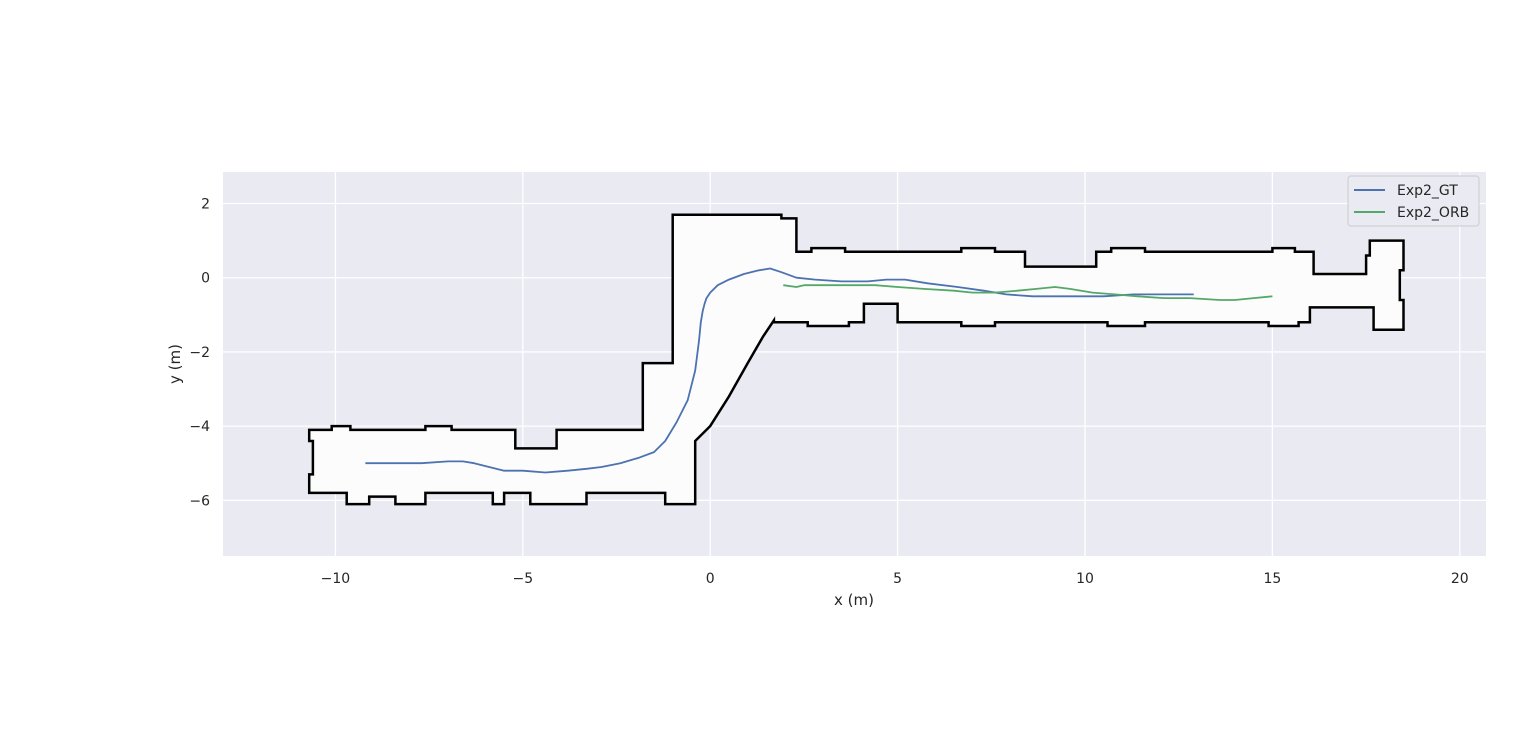 The height and width of the screenshot is (729, 1532). I want to click on x-tick-label: −5, so click(523, 579).